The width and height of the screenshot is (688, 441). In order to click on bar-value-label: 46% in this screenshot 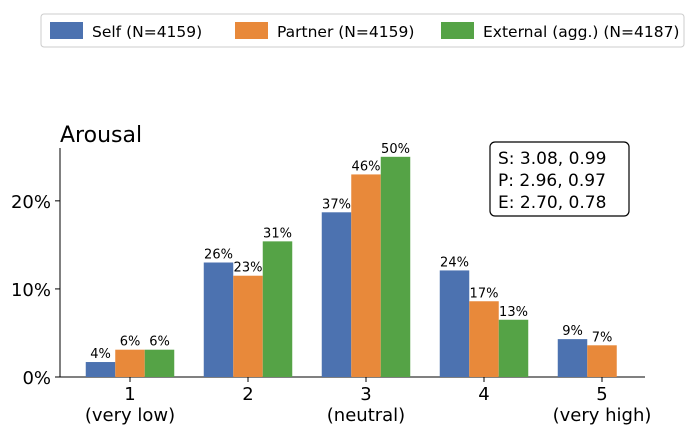, I will do `click(366, 166)`.